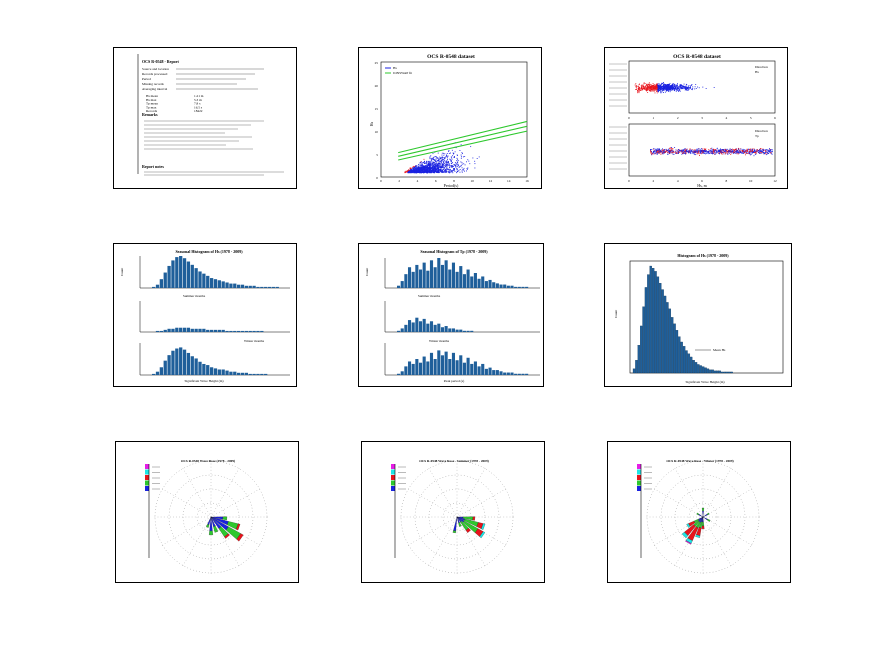 This screenshot has width=875, height=656. I want to click on x-tick-label: 4, so click(418, 181).